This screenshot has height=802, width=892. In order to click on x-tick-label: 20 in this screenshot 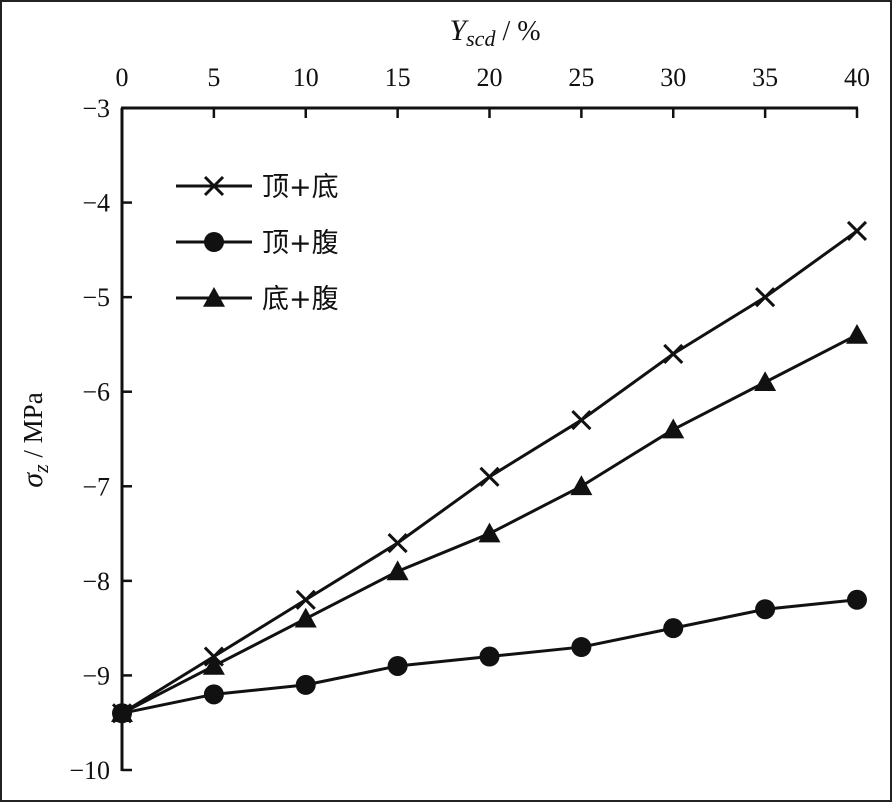, I will do `click(490, 77)`.